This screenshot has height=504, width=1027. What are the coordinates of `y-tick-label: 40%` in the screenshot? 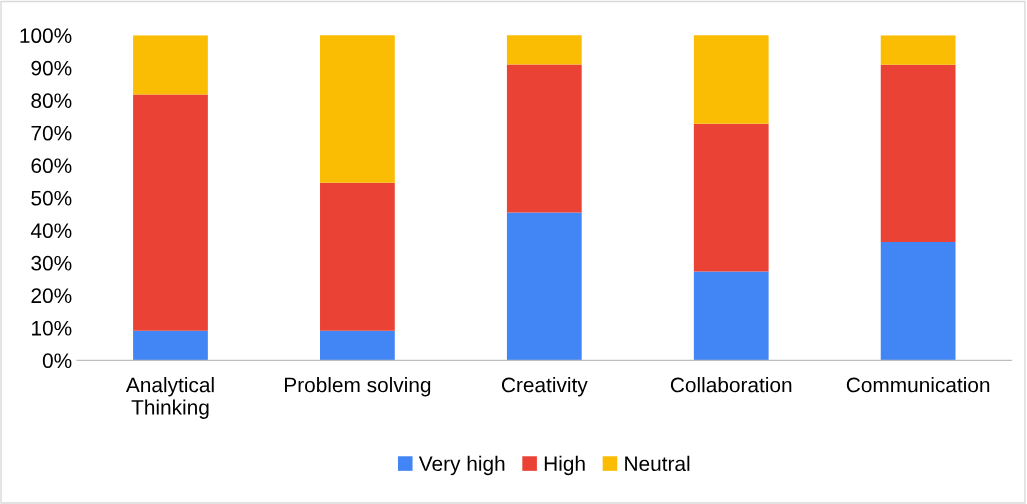 It's located at (51, 231).